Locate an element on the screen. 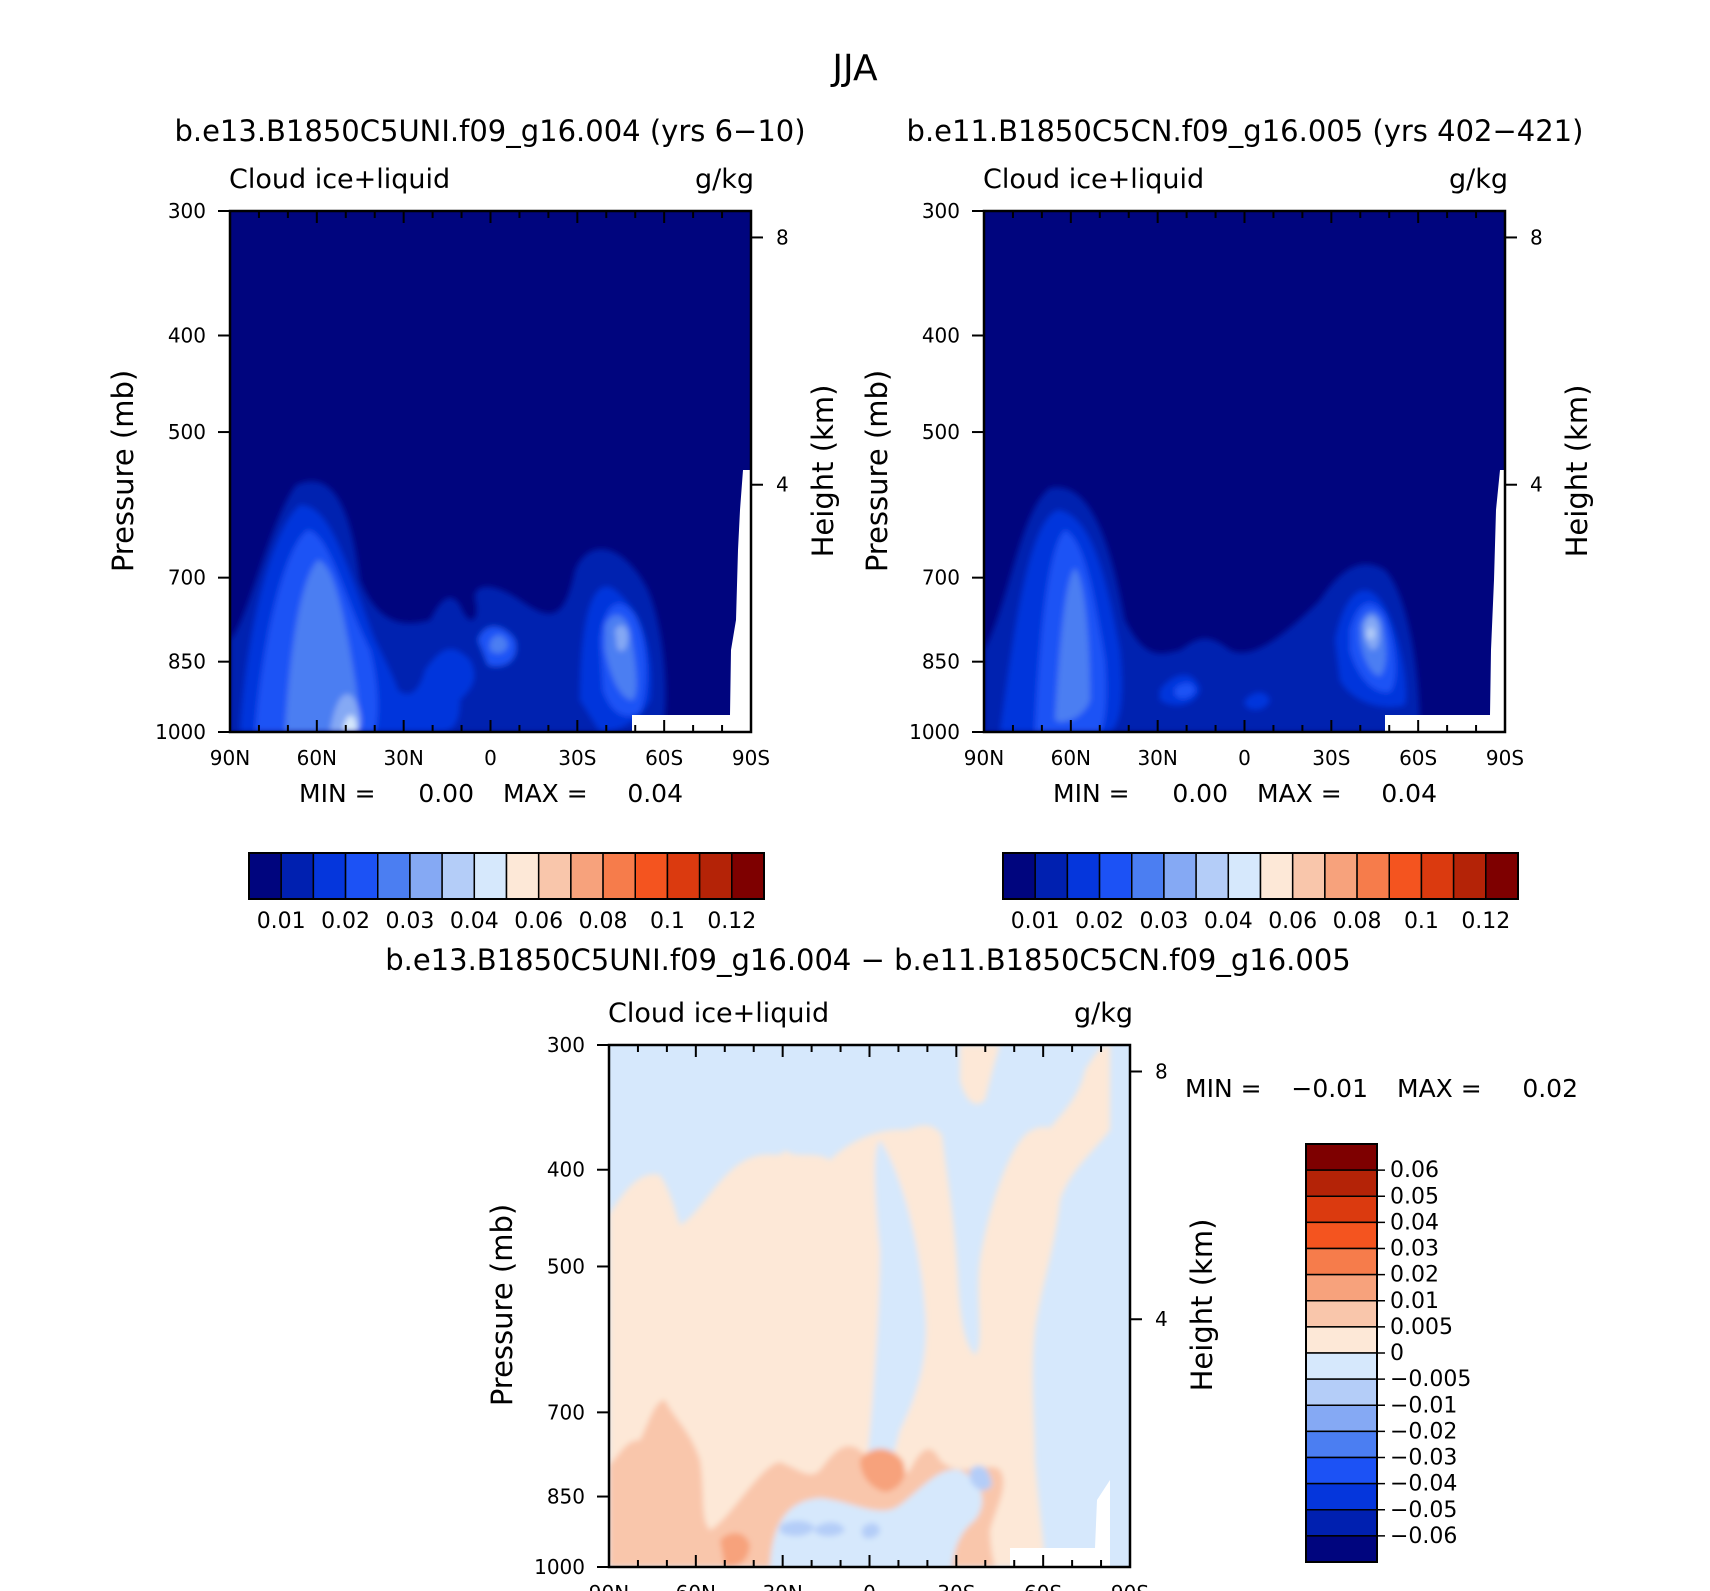  missing-data-mask is located at coordinates (1060, 1523).